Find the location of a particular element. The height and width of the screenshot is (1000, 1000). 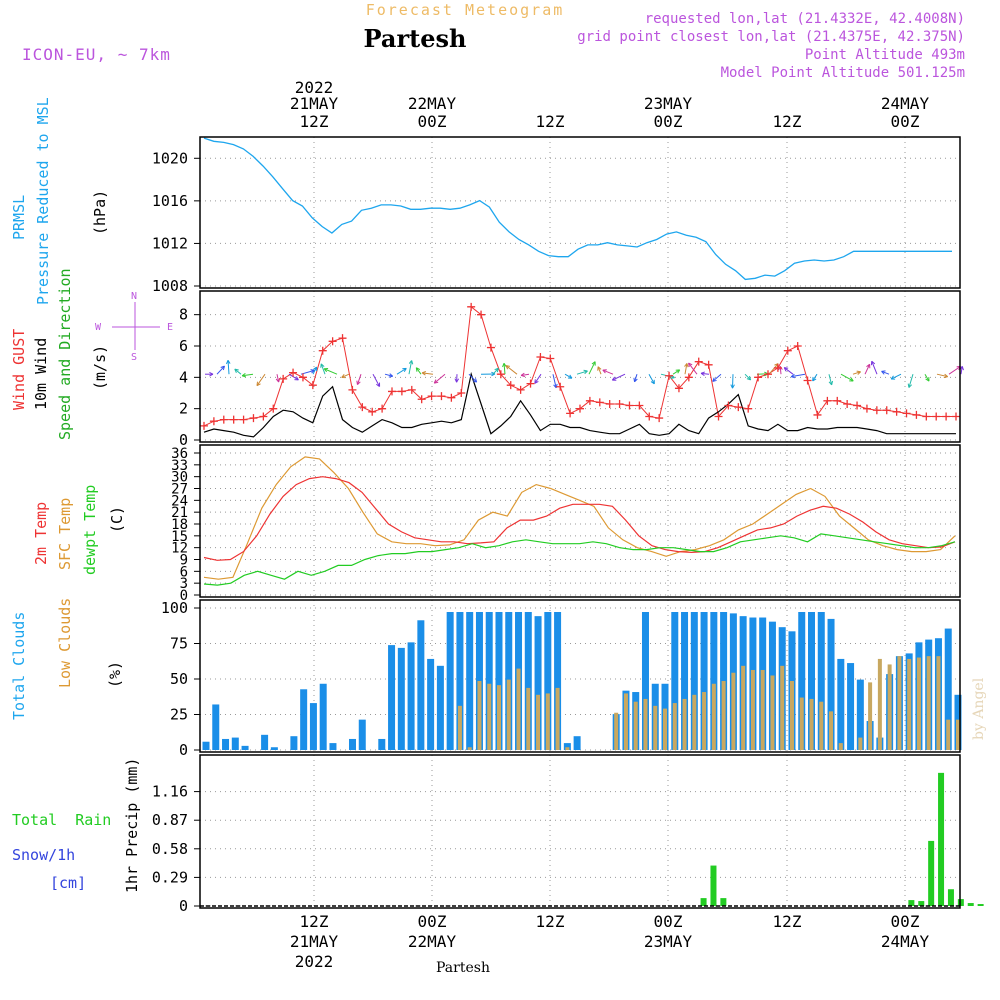

compass-w: W is located at coordinates (98, 327).